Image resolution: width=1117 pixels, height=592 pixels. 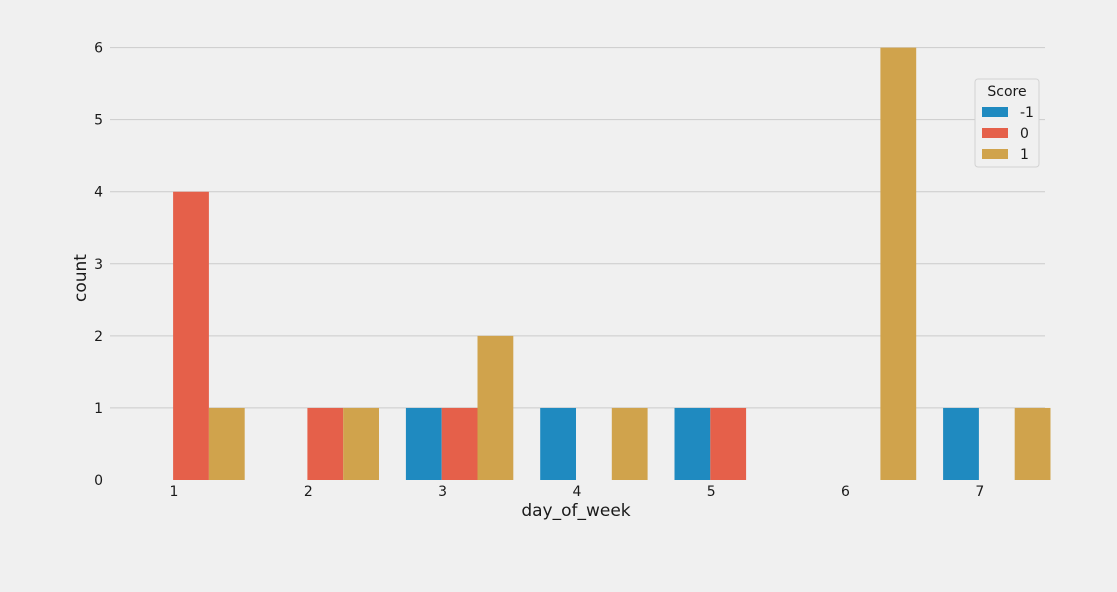 What do you see at coordinates (98, 49) in the screenshot?
I see `y-tick-label: 6` at bounding box center [98, 49].